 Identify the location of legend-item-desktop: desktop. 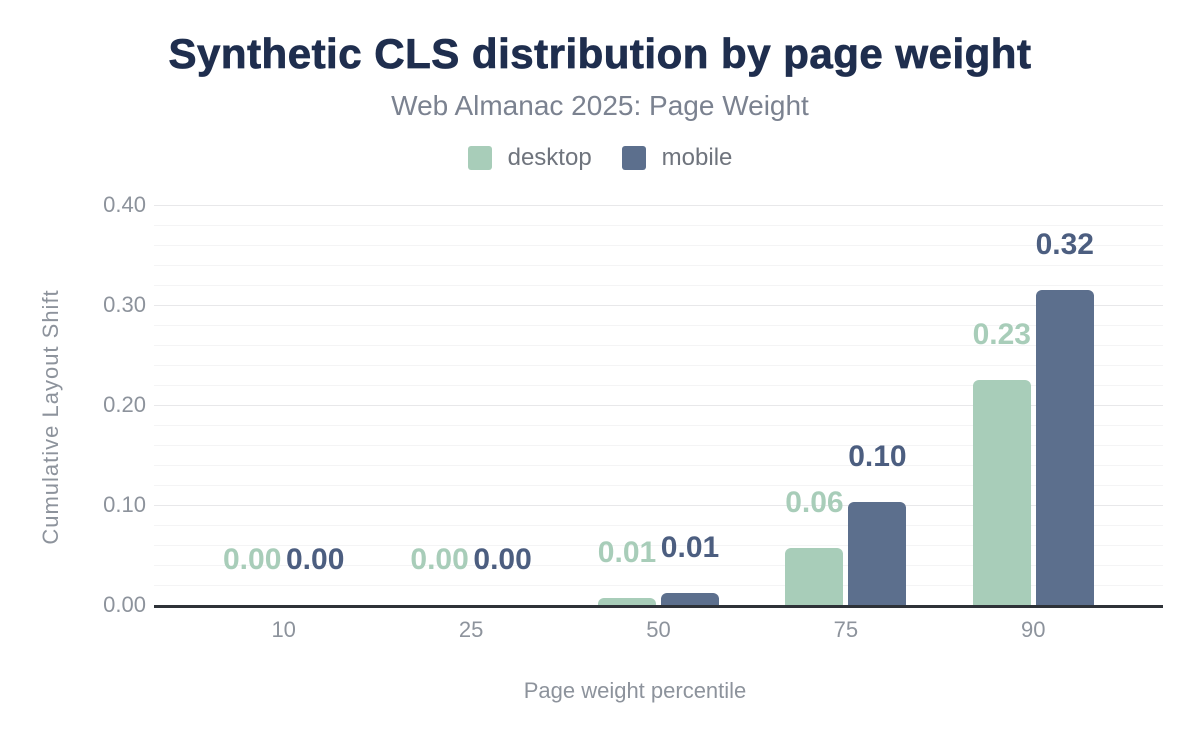
(529, 158).